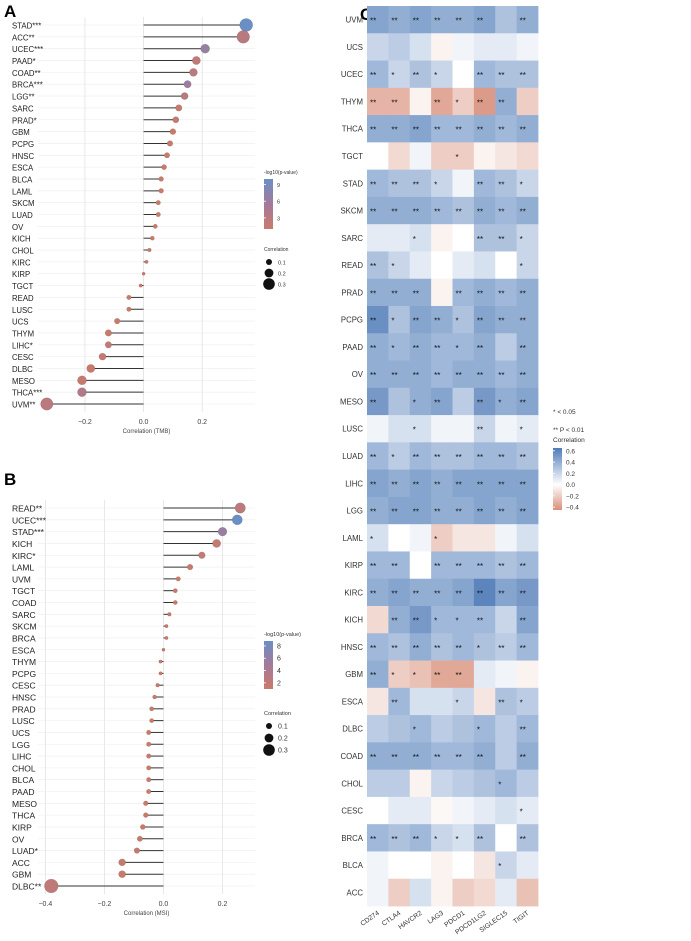  I want to click on colorbar-label: 4, so click(279, 671).